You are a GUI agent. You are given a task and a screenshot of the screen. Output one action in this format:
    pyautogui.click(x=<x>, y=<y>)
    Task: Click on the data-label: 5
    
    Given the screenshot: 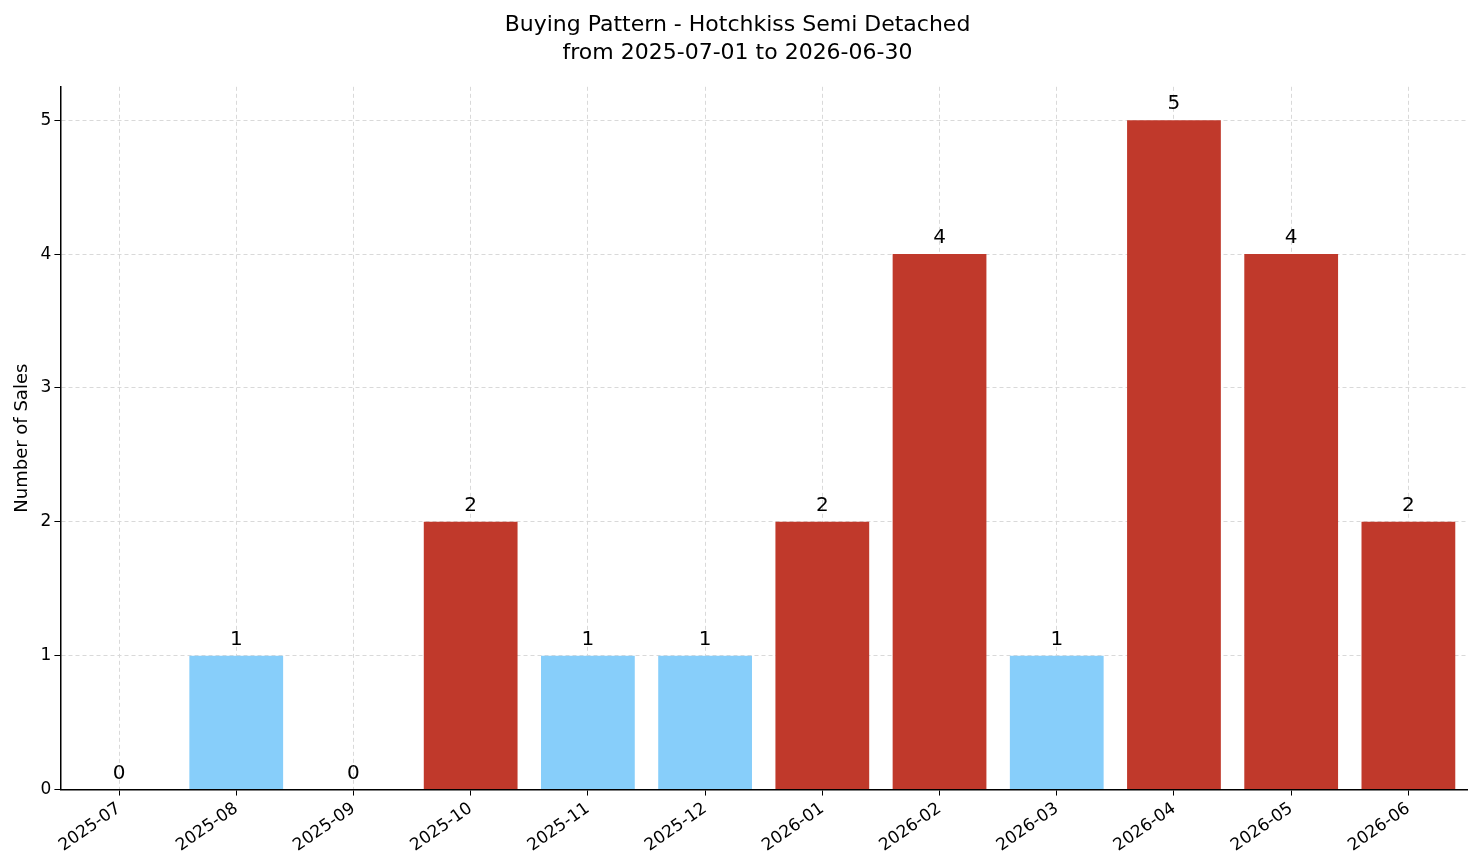 What is the action you would take?
    pyautogui.click(x=1174, y=102)
    